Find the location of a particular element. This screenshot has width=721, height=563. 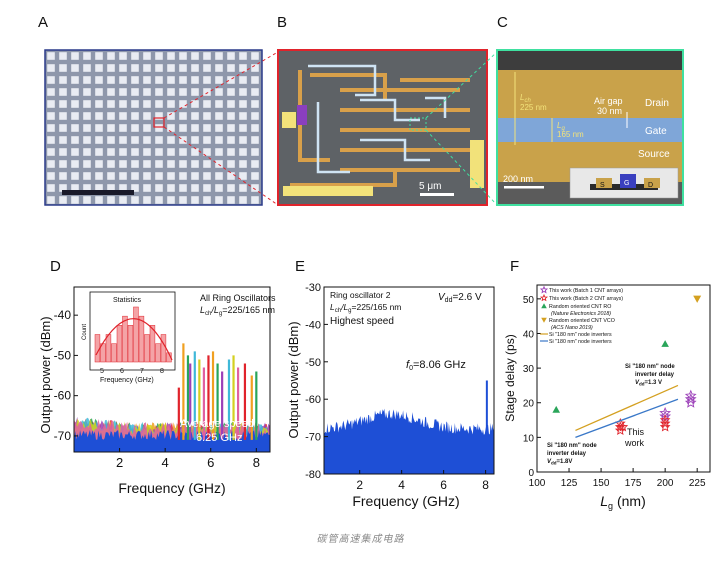

svg-text: Lg is located at coordinates (561, 126).